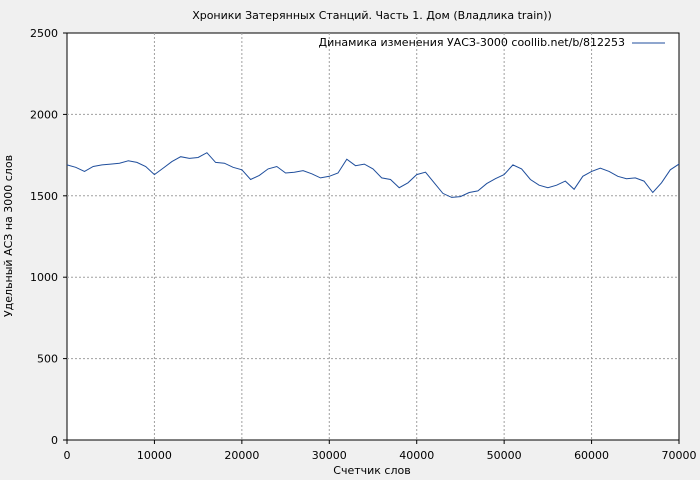 Image resolution: width=700 pixels, height=480 pixels. Describe the element at coordinates (241, 455) in the screenshot. I see `x-tick-label: 20000` at that location.